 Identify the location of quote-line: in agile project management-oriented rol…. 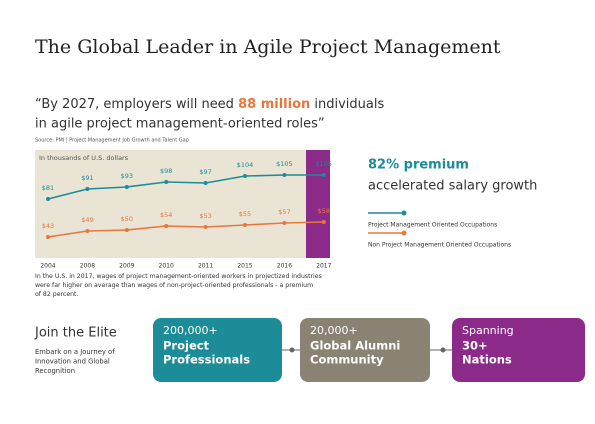
(180, 124).